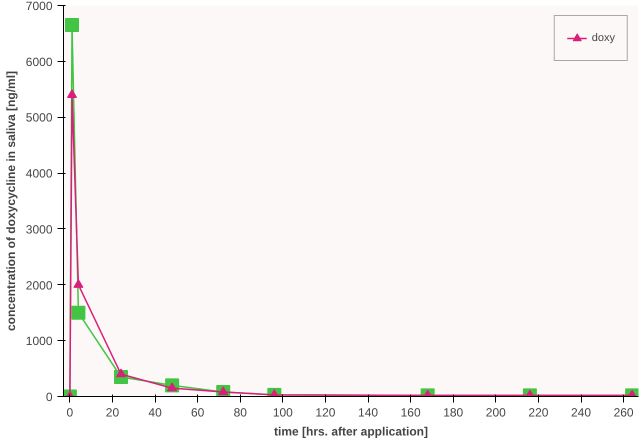 The height and width of the screenshot is (441, 643). Describe the element at coordinates (49, 397) in the screenshot. I see `y-tick-label: 0` at that location.